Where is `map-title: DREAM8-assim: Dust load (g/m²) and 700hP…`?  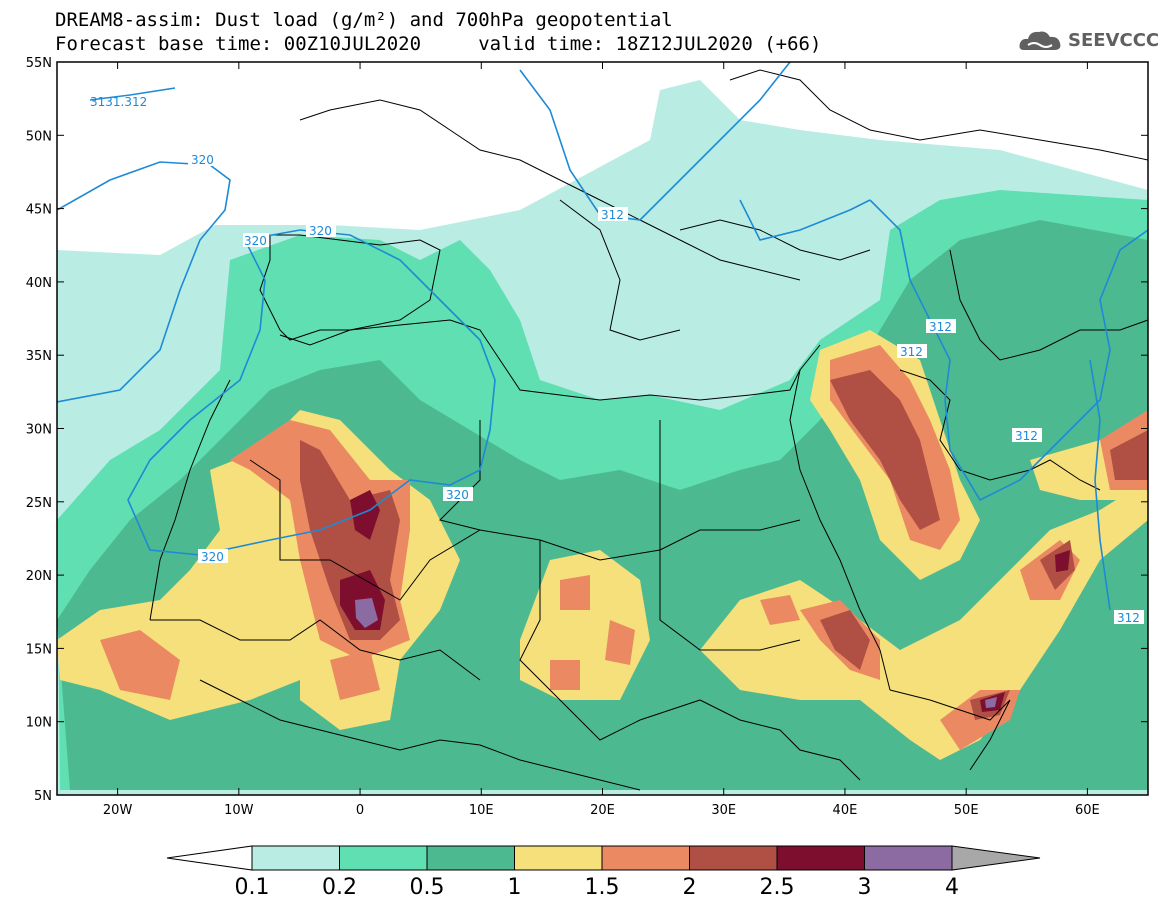 map-title: DREAM8-assim: Dust load (g/m²) and 700hP… is located at coordinates (364, 20).